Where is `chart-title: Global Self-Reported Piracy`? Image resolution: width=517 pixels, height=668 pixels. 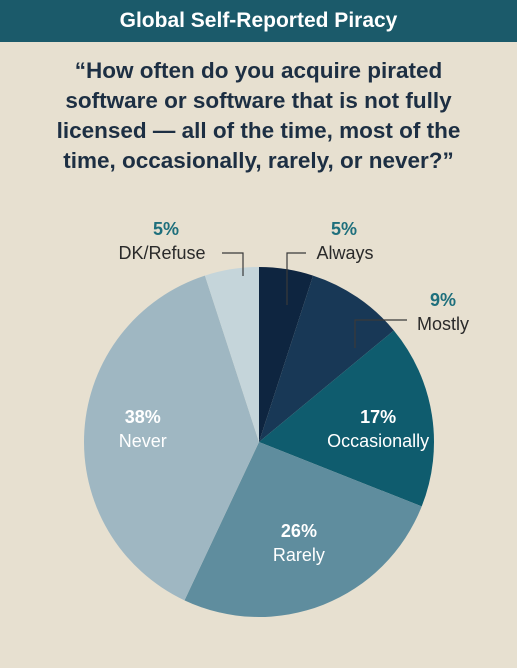
chart-title: Global Self-Reported Piracy is located at coordinates (258, 20).